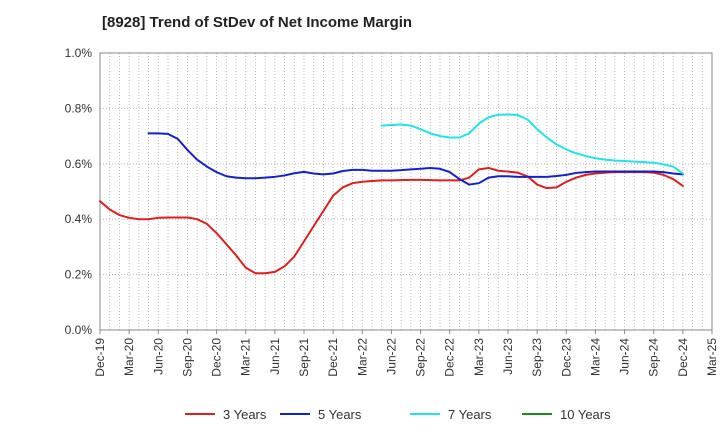 This screenshot has width=720, height=440. What do you see at coordinates (217, 357) in the screenshot?
I see `x-tick-label: Dec-20` at bounding box center [217, 357].